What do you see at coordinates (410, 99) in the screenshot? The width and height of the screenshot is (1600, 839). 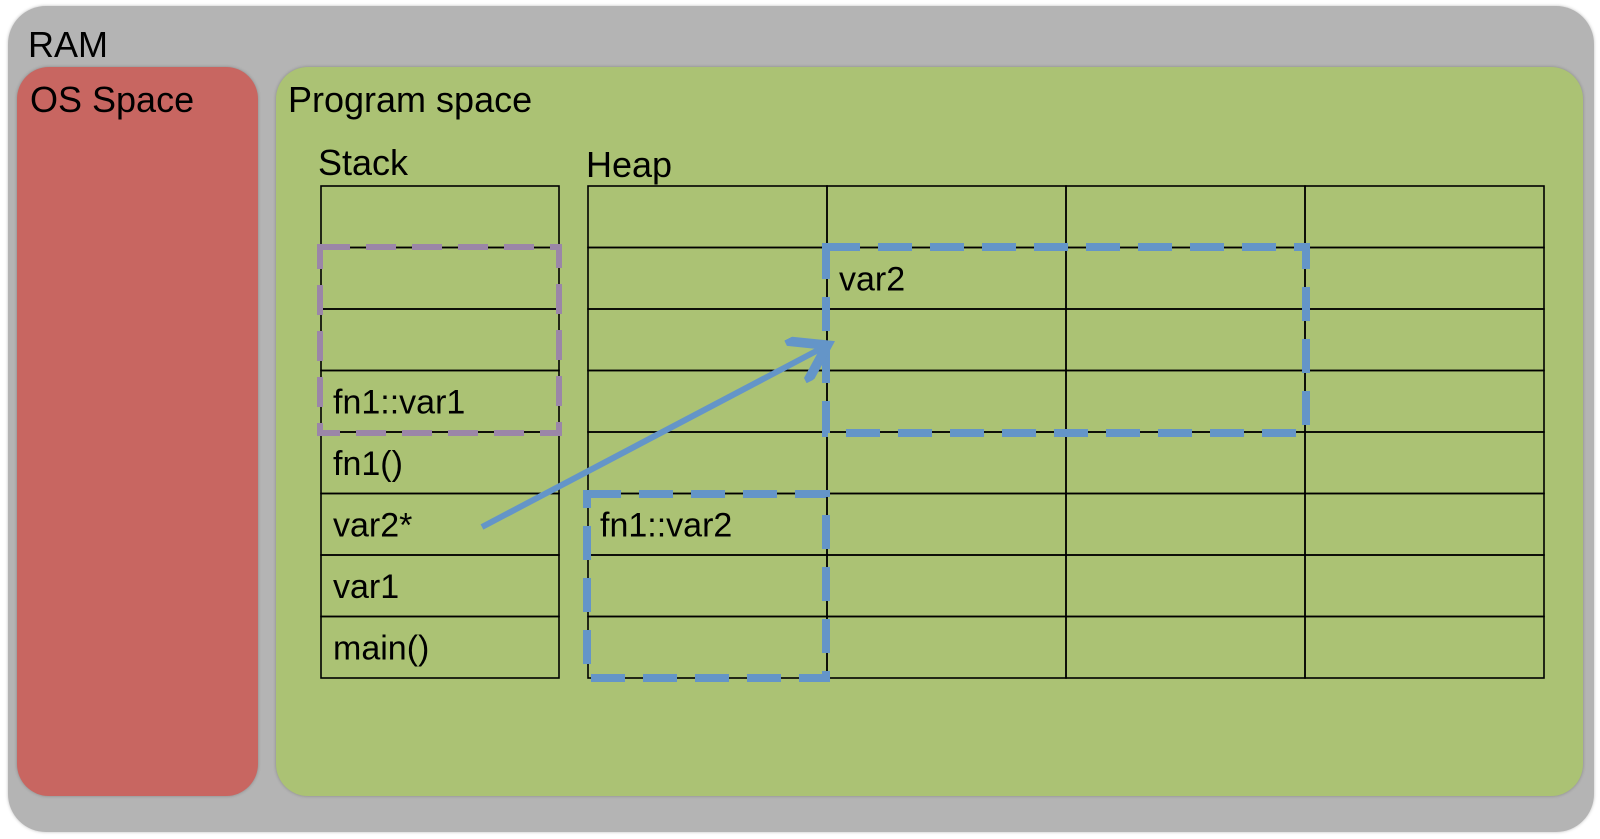 I see `program-space-label: Program space` at bounding box center [410, 99].